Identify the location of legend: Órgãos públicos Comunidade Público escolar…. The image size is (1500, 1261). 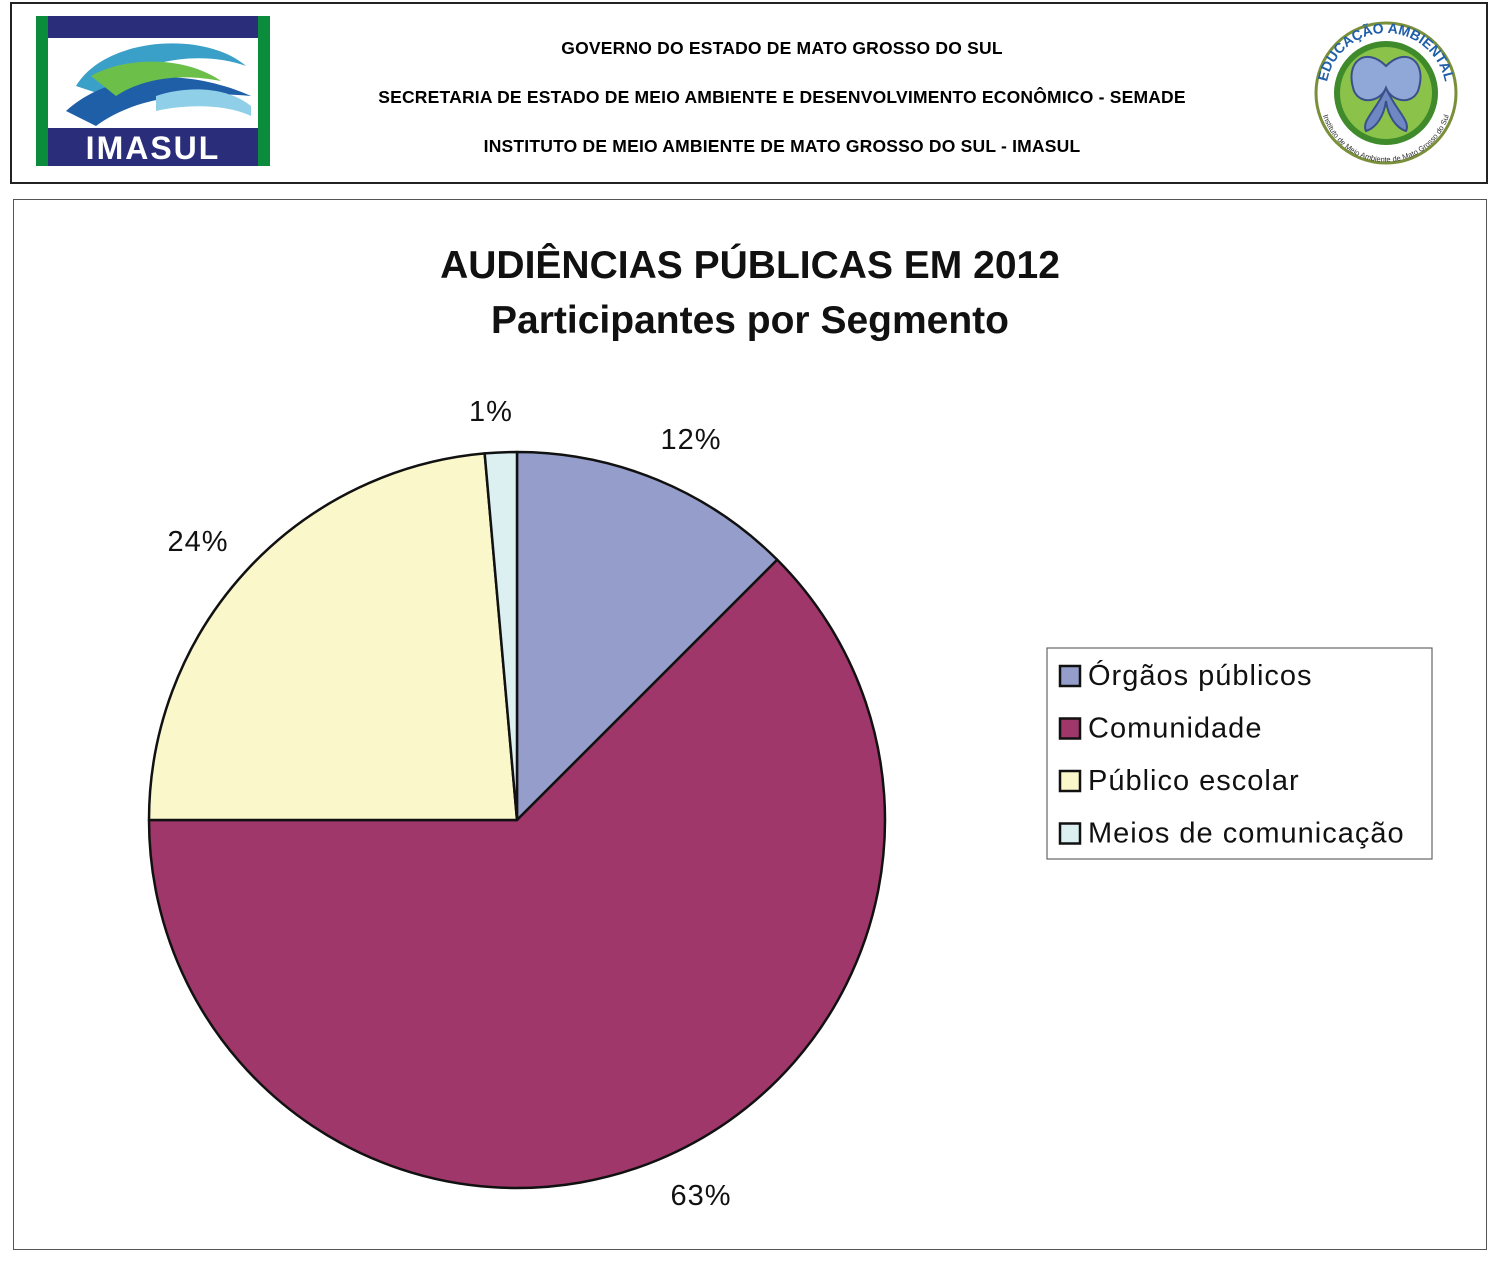
(1239, 753).